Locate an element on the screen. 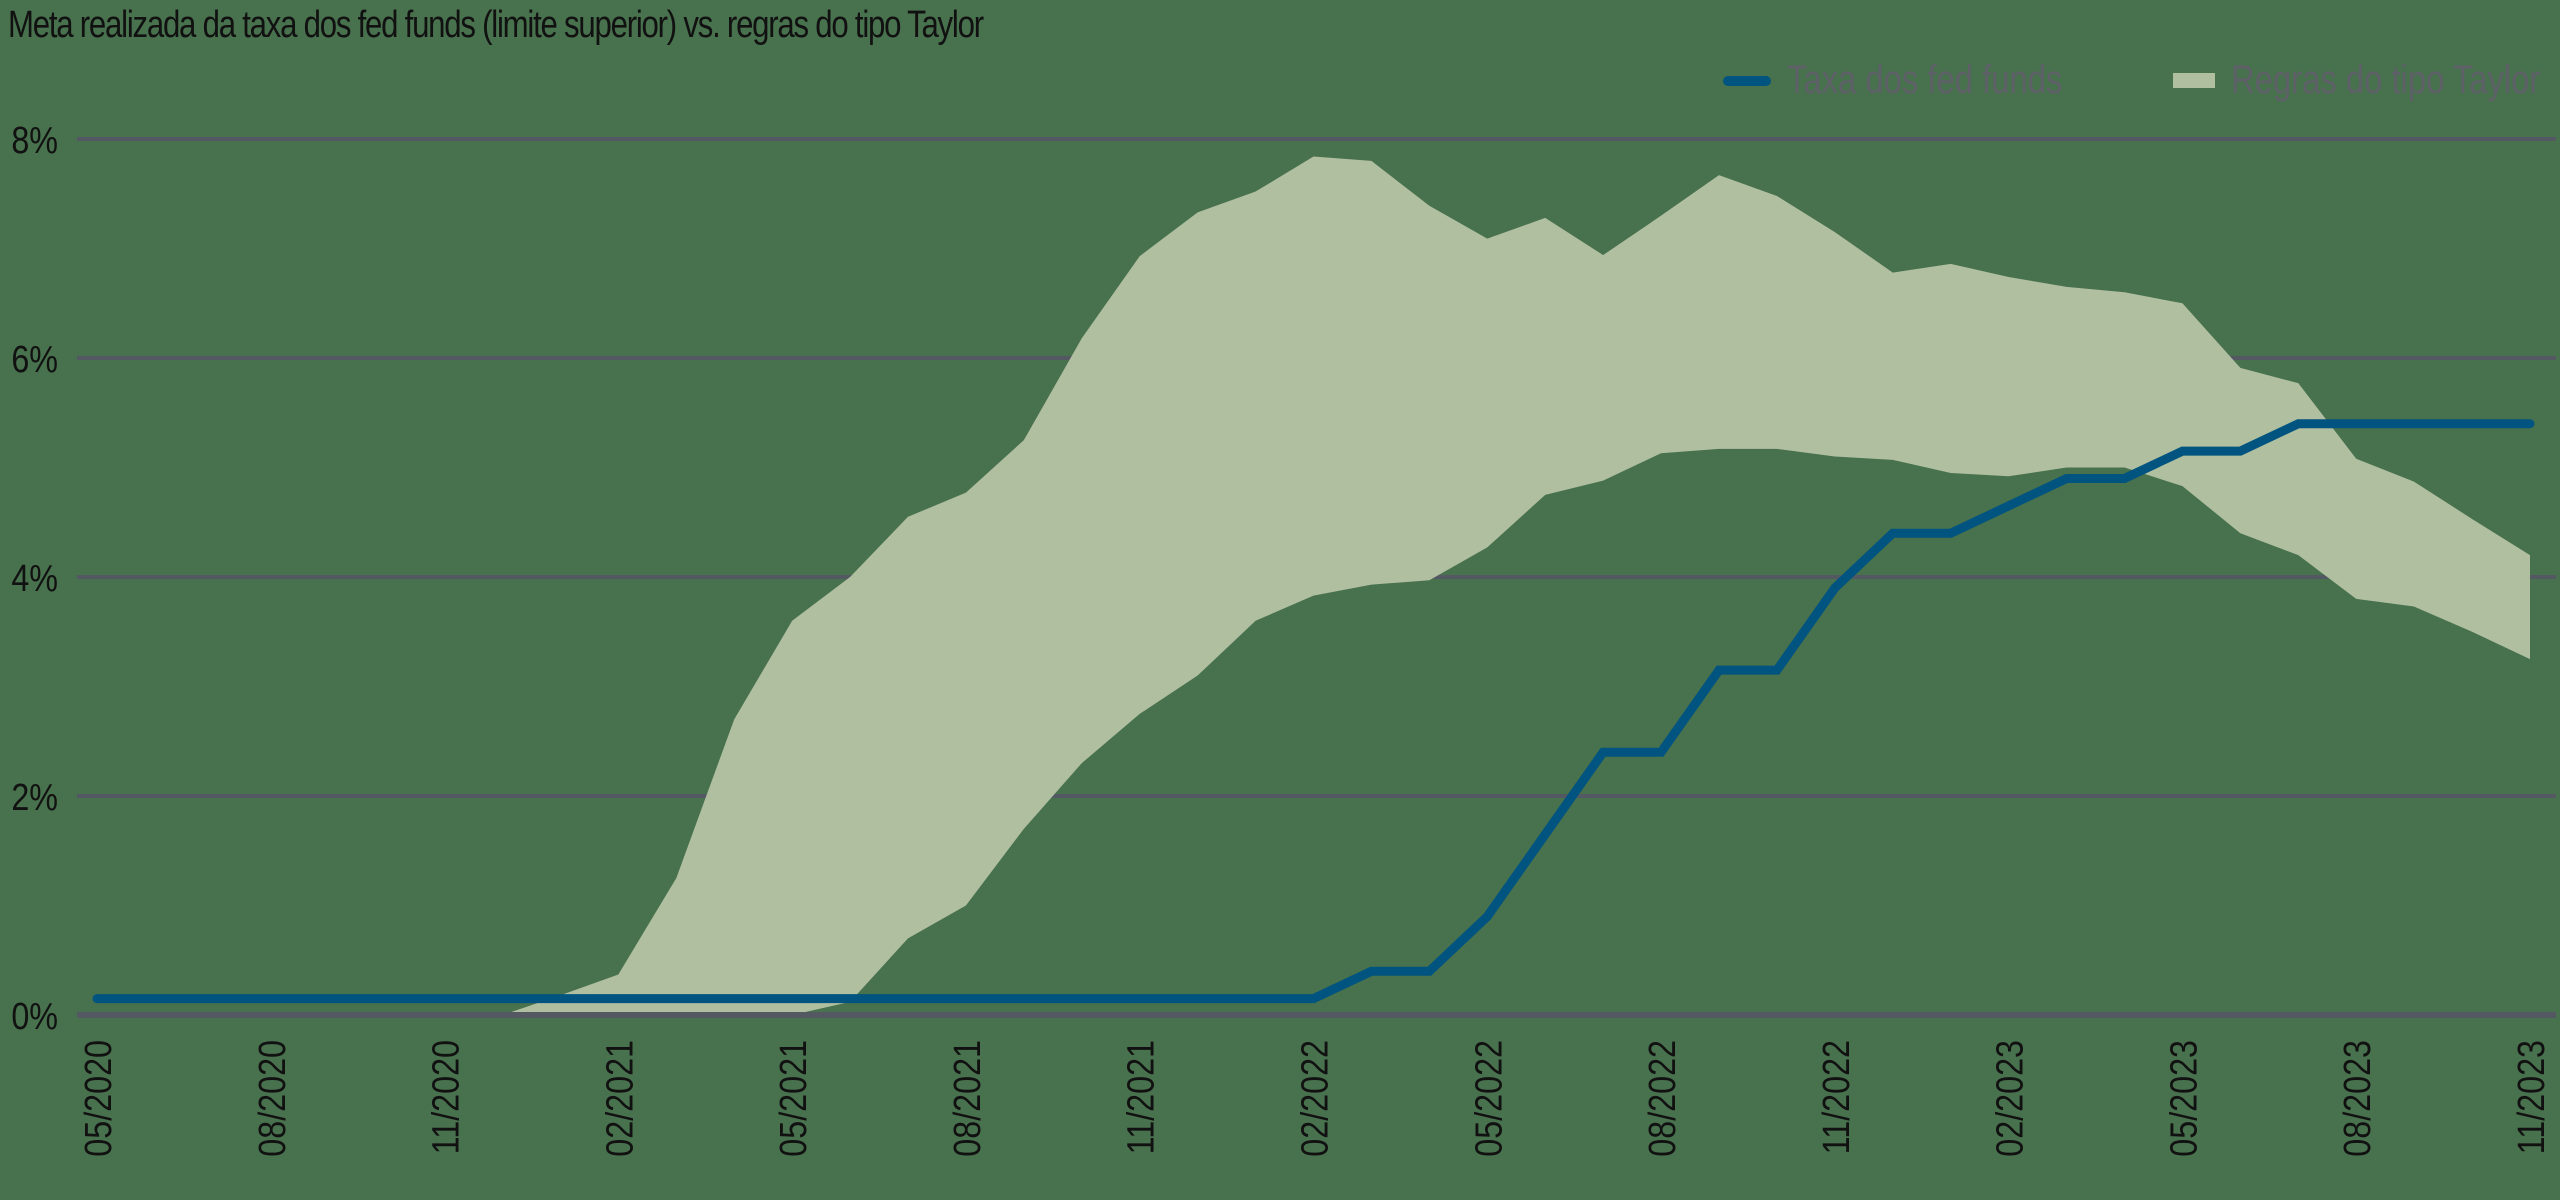 This screenshot has width=2560, height=1200. x-tick-label: 02/2021 is located at coordinates (620, 1098).